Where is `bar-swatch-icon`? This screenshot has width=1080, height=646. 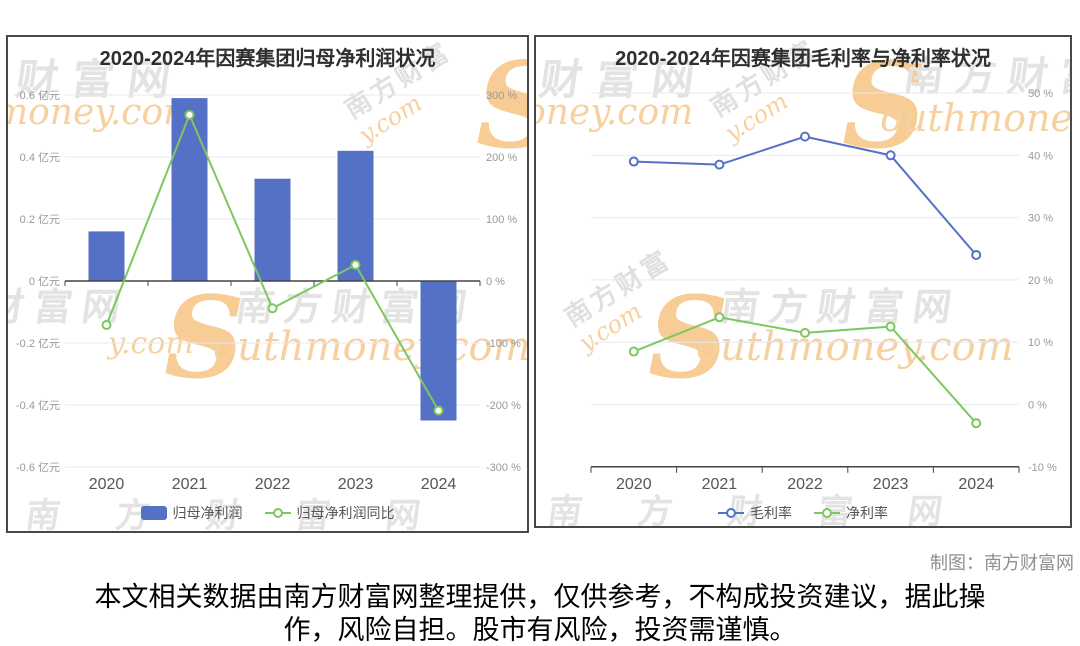
bar-swatch-icon is located at coordinates (153, 513).